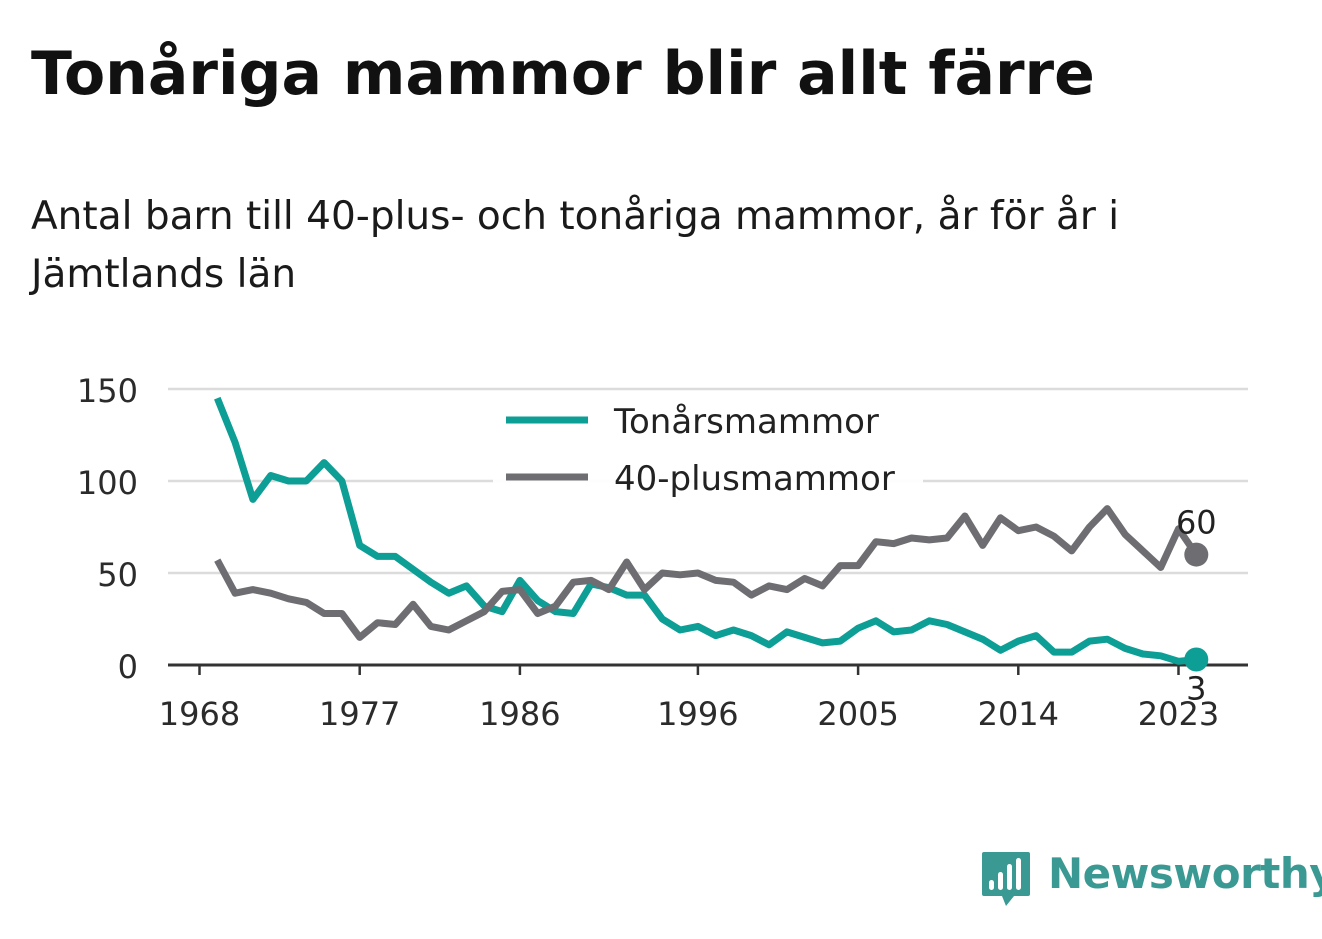 The width and height of the screenshot is (1322, 939). Describe the element at coordinates (754, 479) in the screenshot. I see `legend-label: 40-plusmammor` at that location.